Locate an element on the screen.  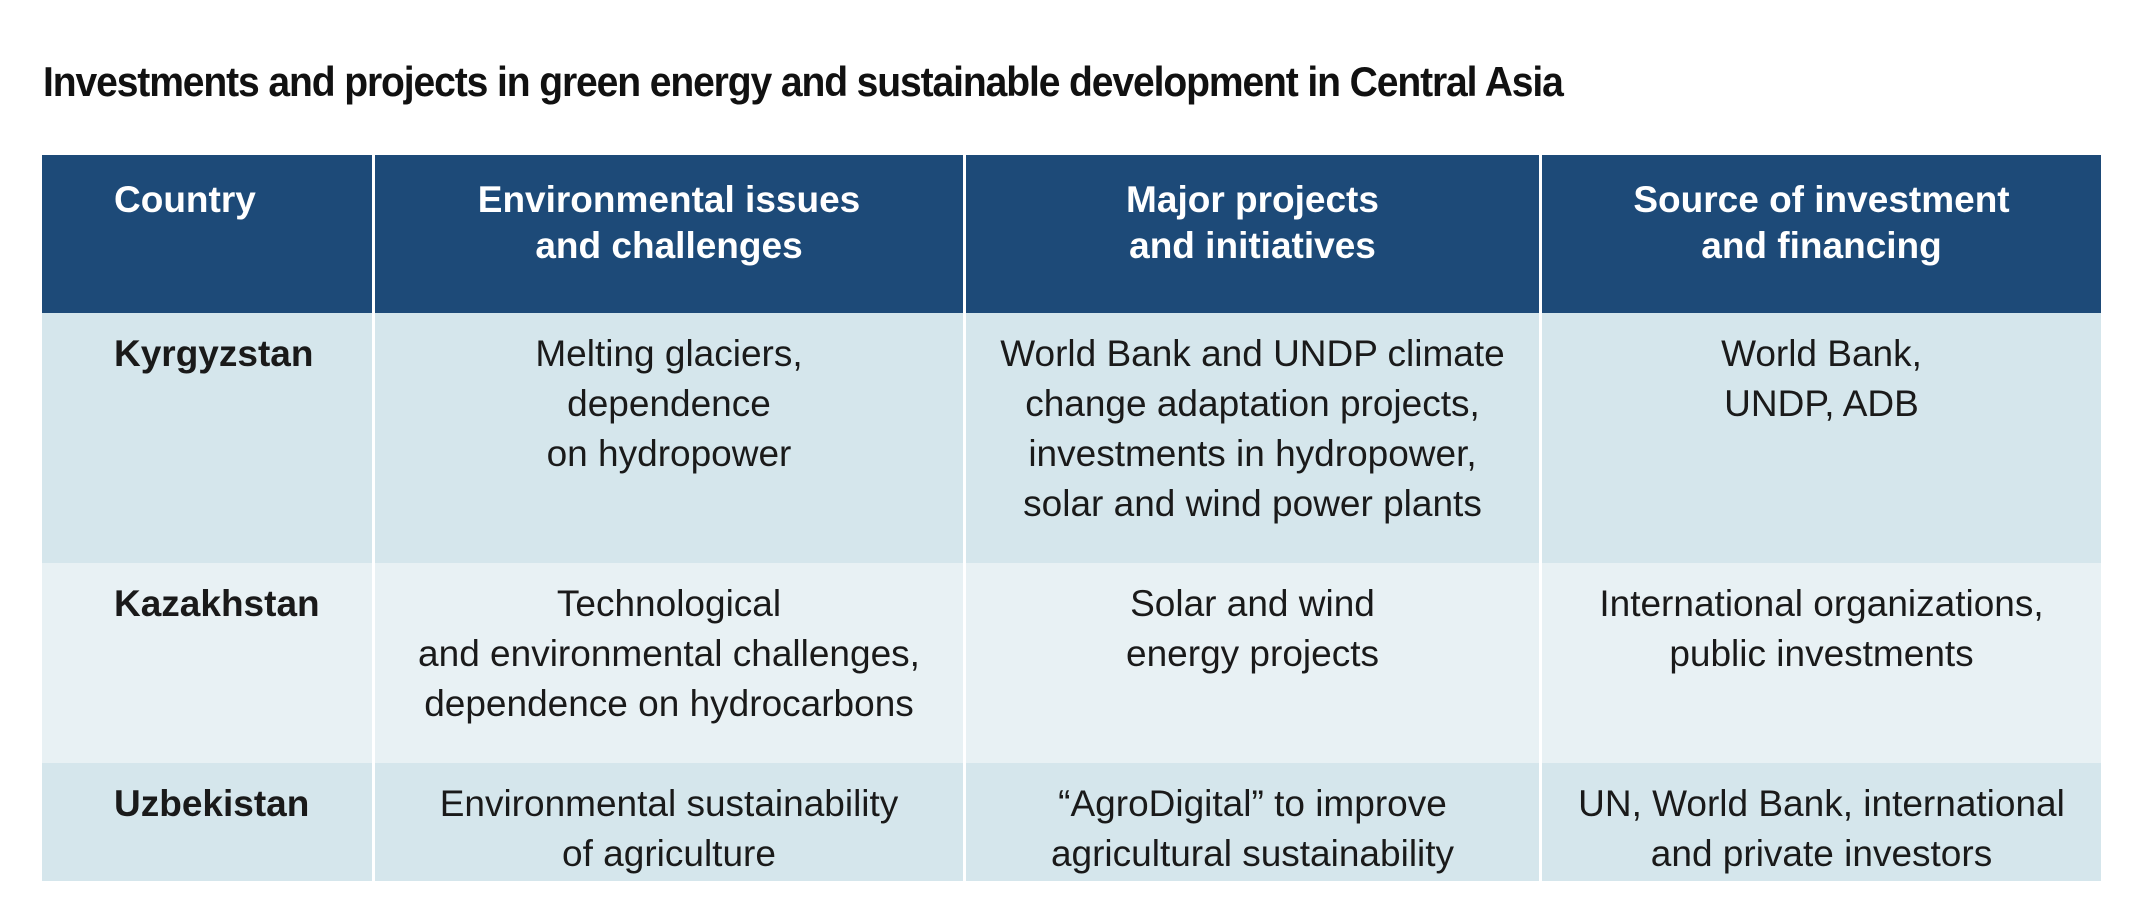
column-header-issues: Environmental issues and challenges is located at coordinates (669, 234).